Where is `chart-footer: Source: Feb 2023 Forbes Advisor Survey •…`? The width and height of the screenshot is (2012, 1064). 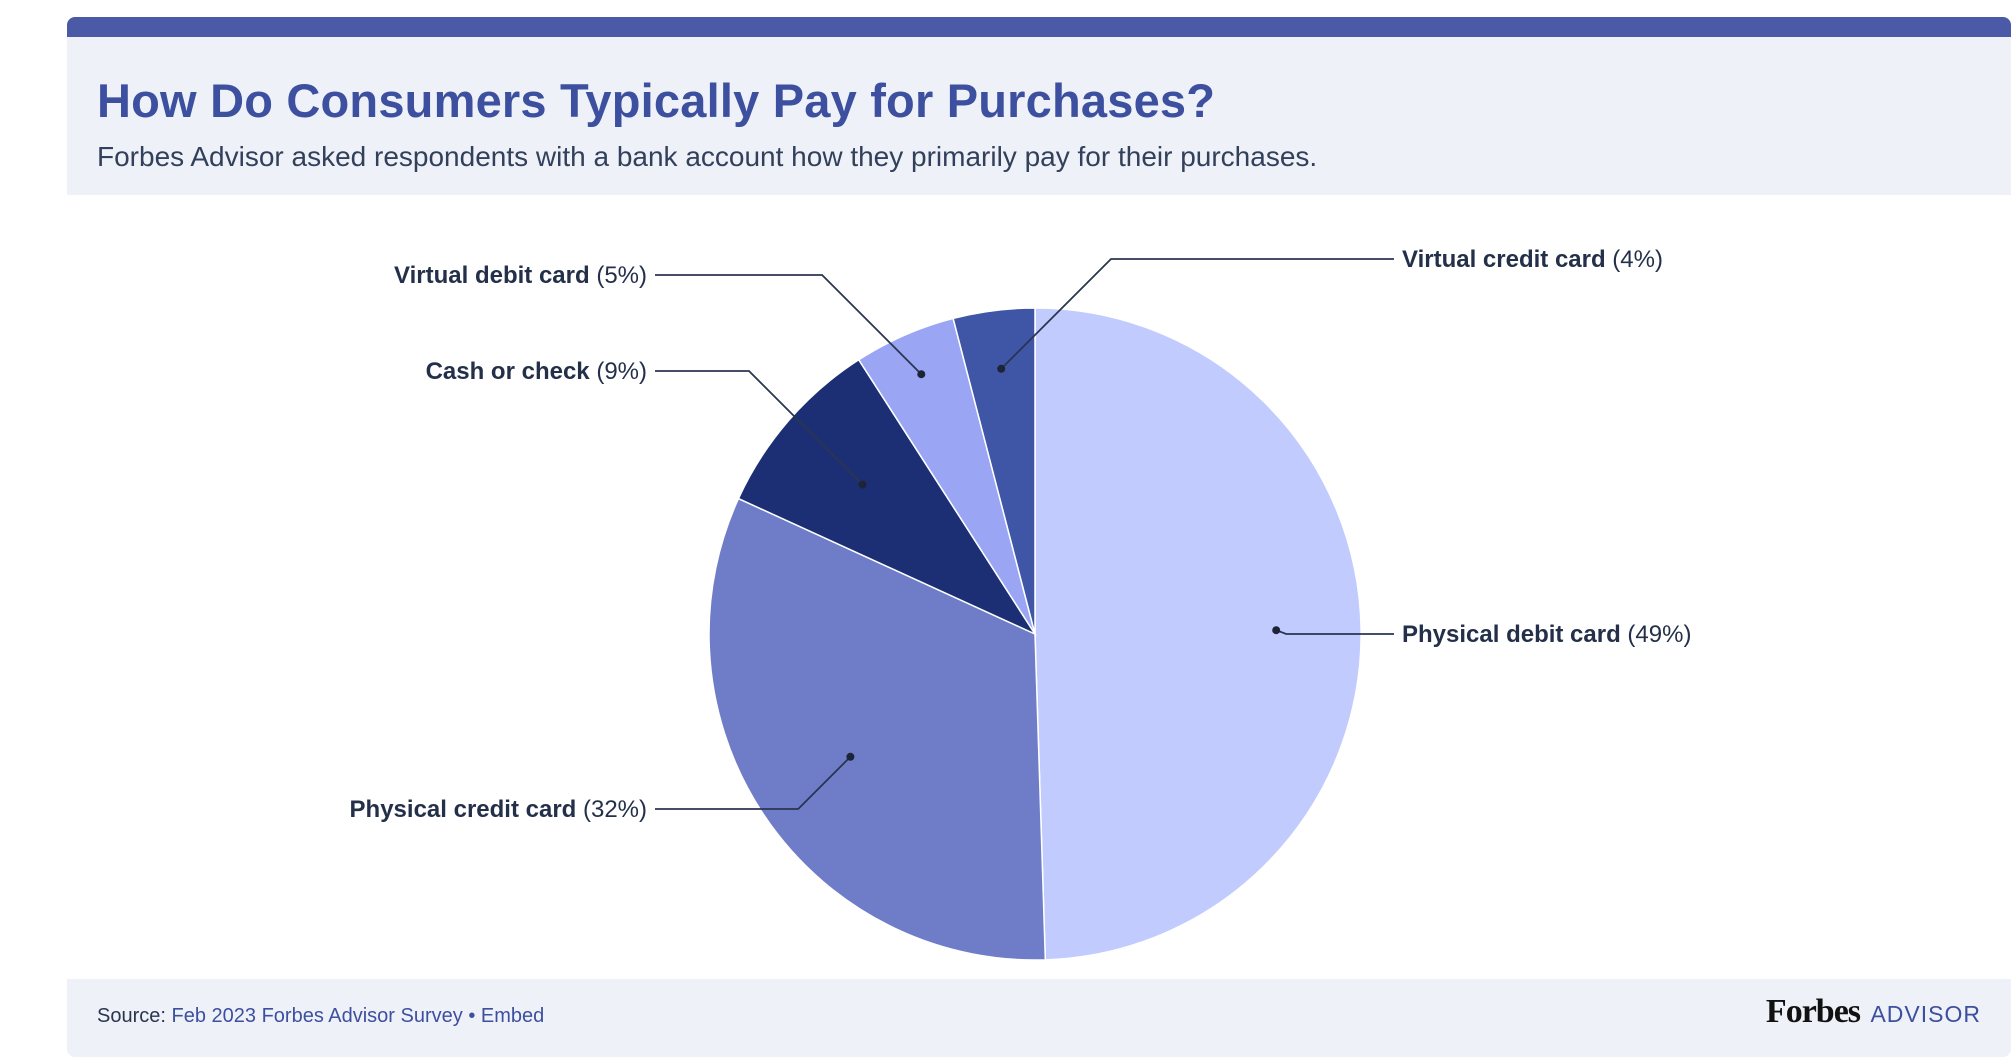
chart-footer: Source: Feb 2023 Forbes Advisor Survey •… is located at coordinates (1039, 1018).